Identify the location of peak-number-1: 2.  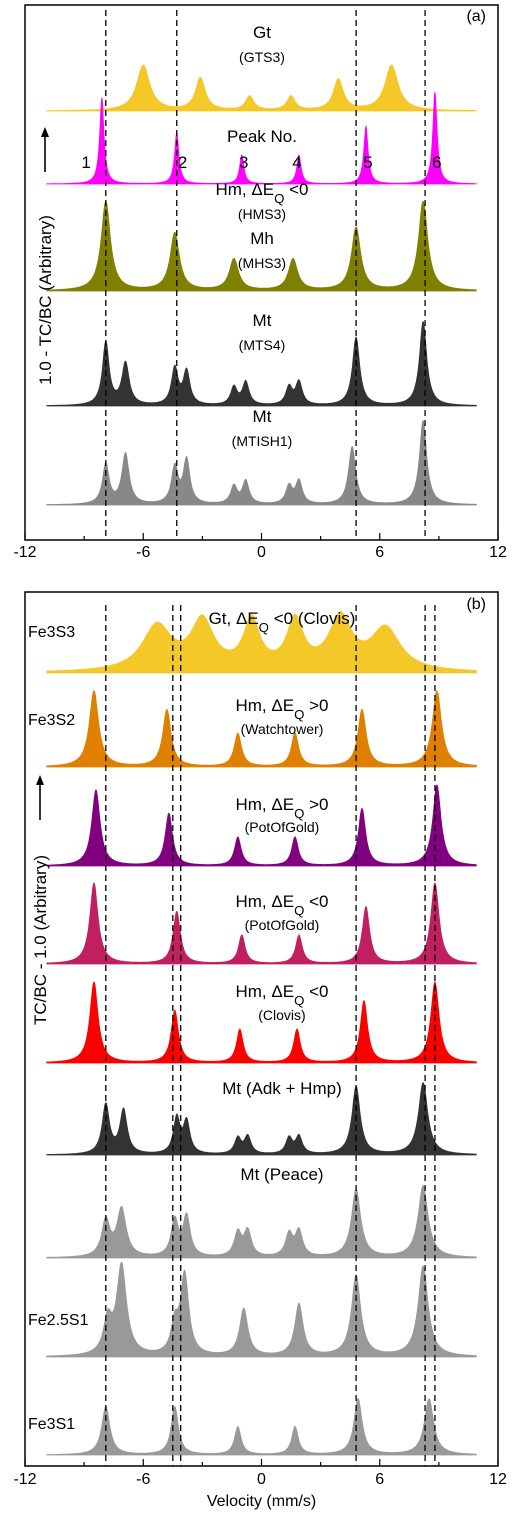
(182, 162).